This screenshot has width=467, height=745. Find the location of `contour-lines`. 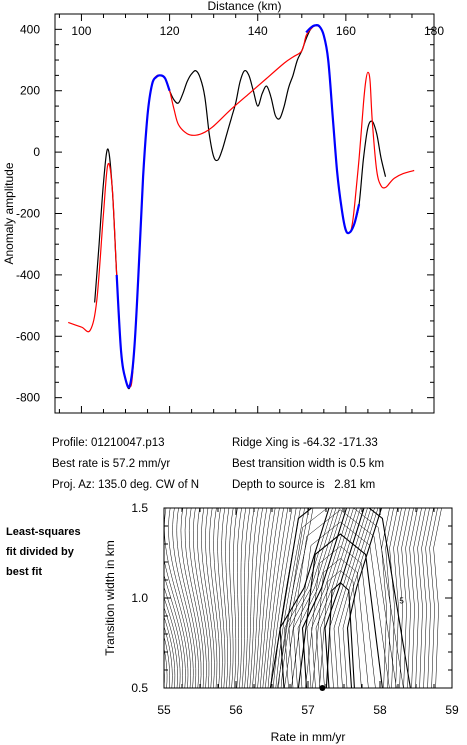

contour-lines is located at coordinates (303, 598).